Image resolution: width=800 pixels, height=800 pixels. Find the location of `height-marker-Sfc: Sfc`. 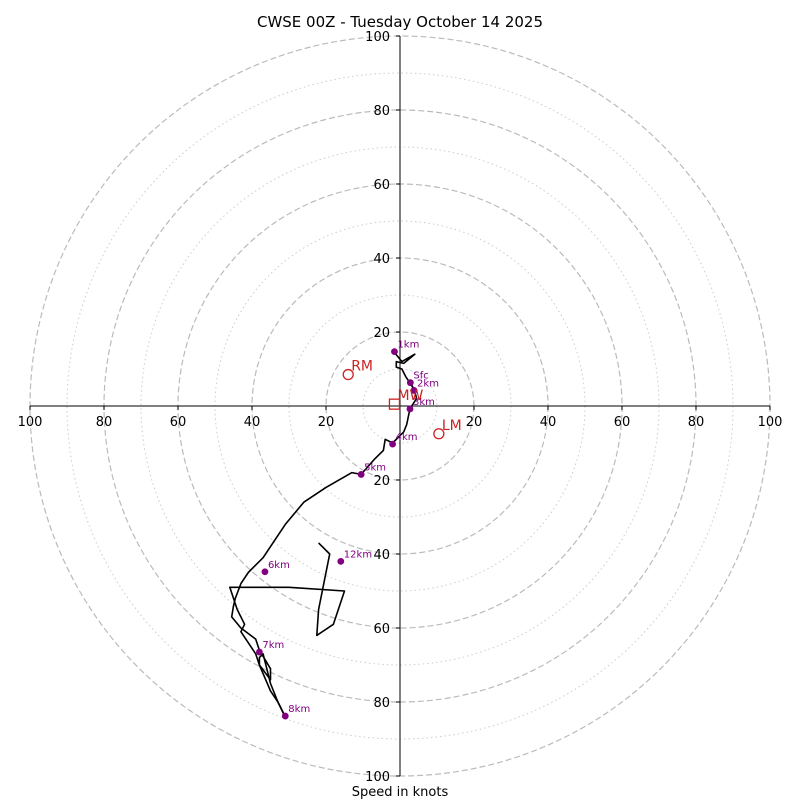

height-marker-Sfc: Sfc is located at coordinates (417, 379).